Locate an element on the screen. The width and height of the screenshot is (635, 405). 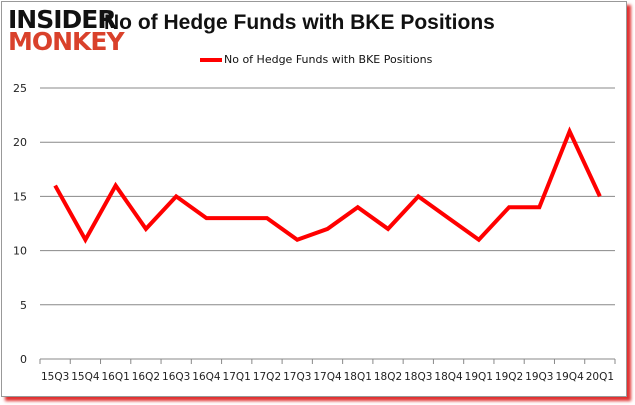
x-tick-label: 18Q2 is located at coordinates (388, 377).